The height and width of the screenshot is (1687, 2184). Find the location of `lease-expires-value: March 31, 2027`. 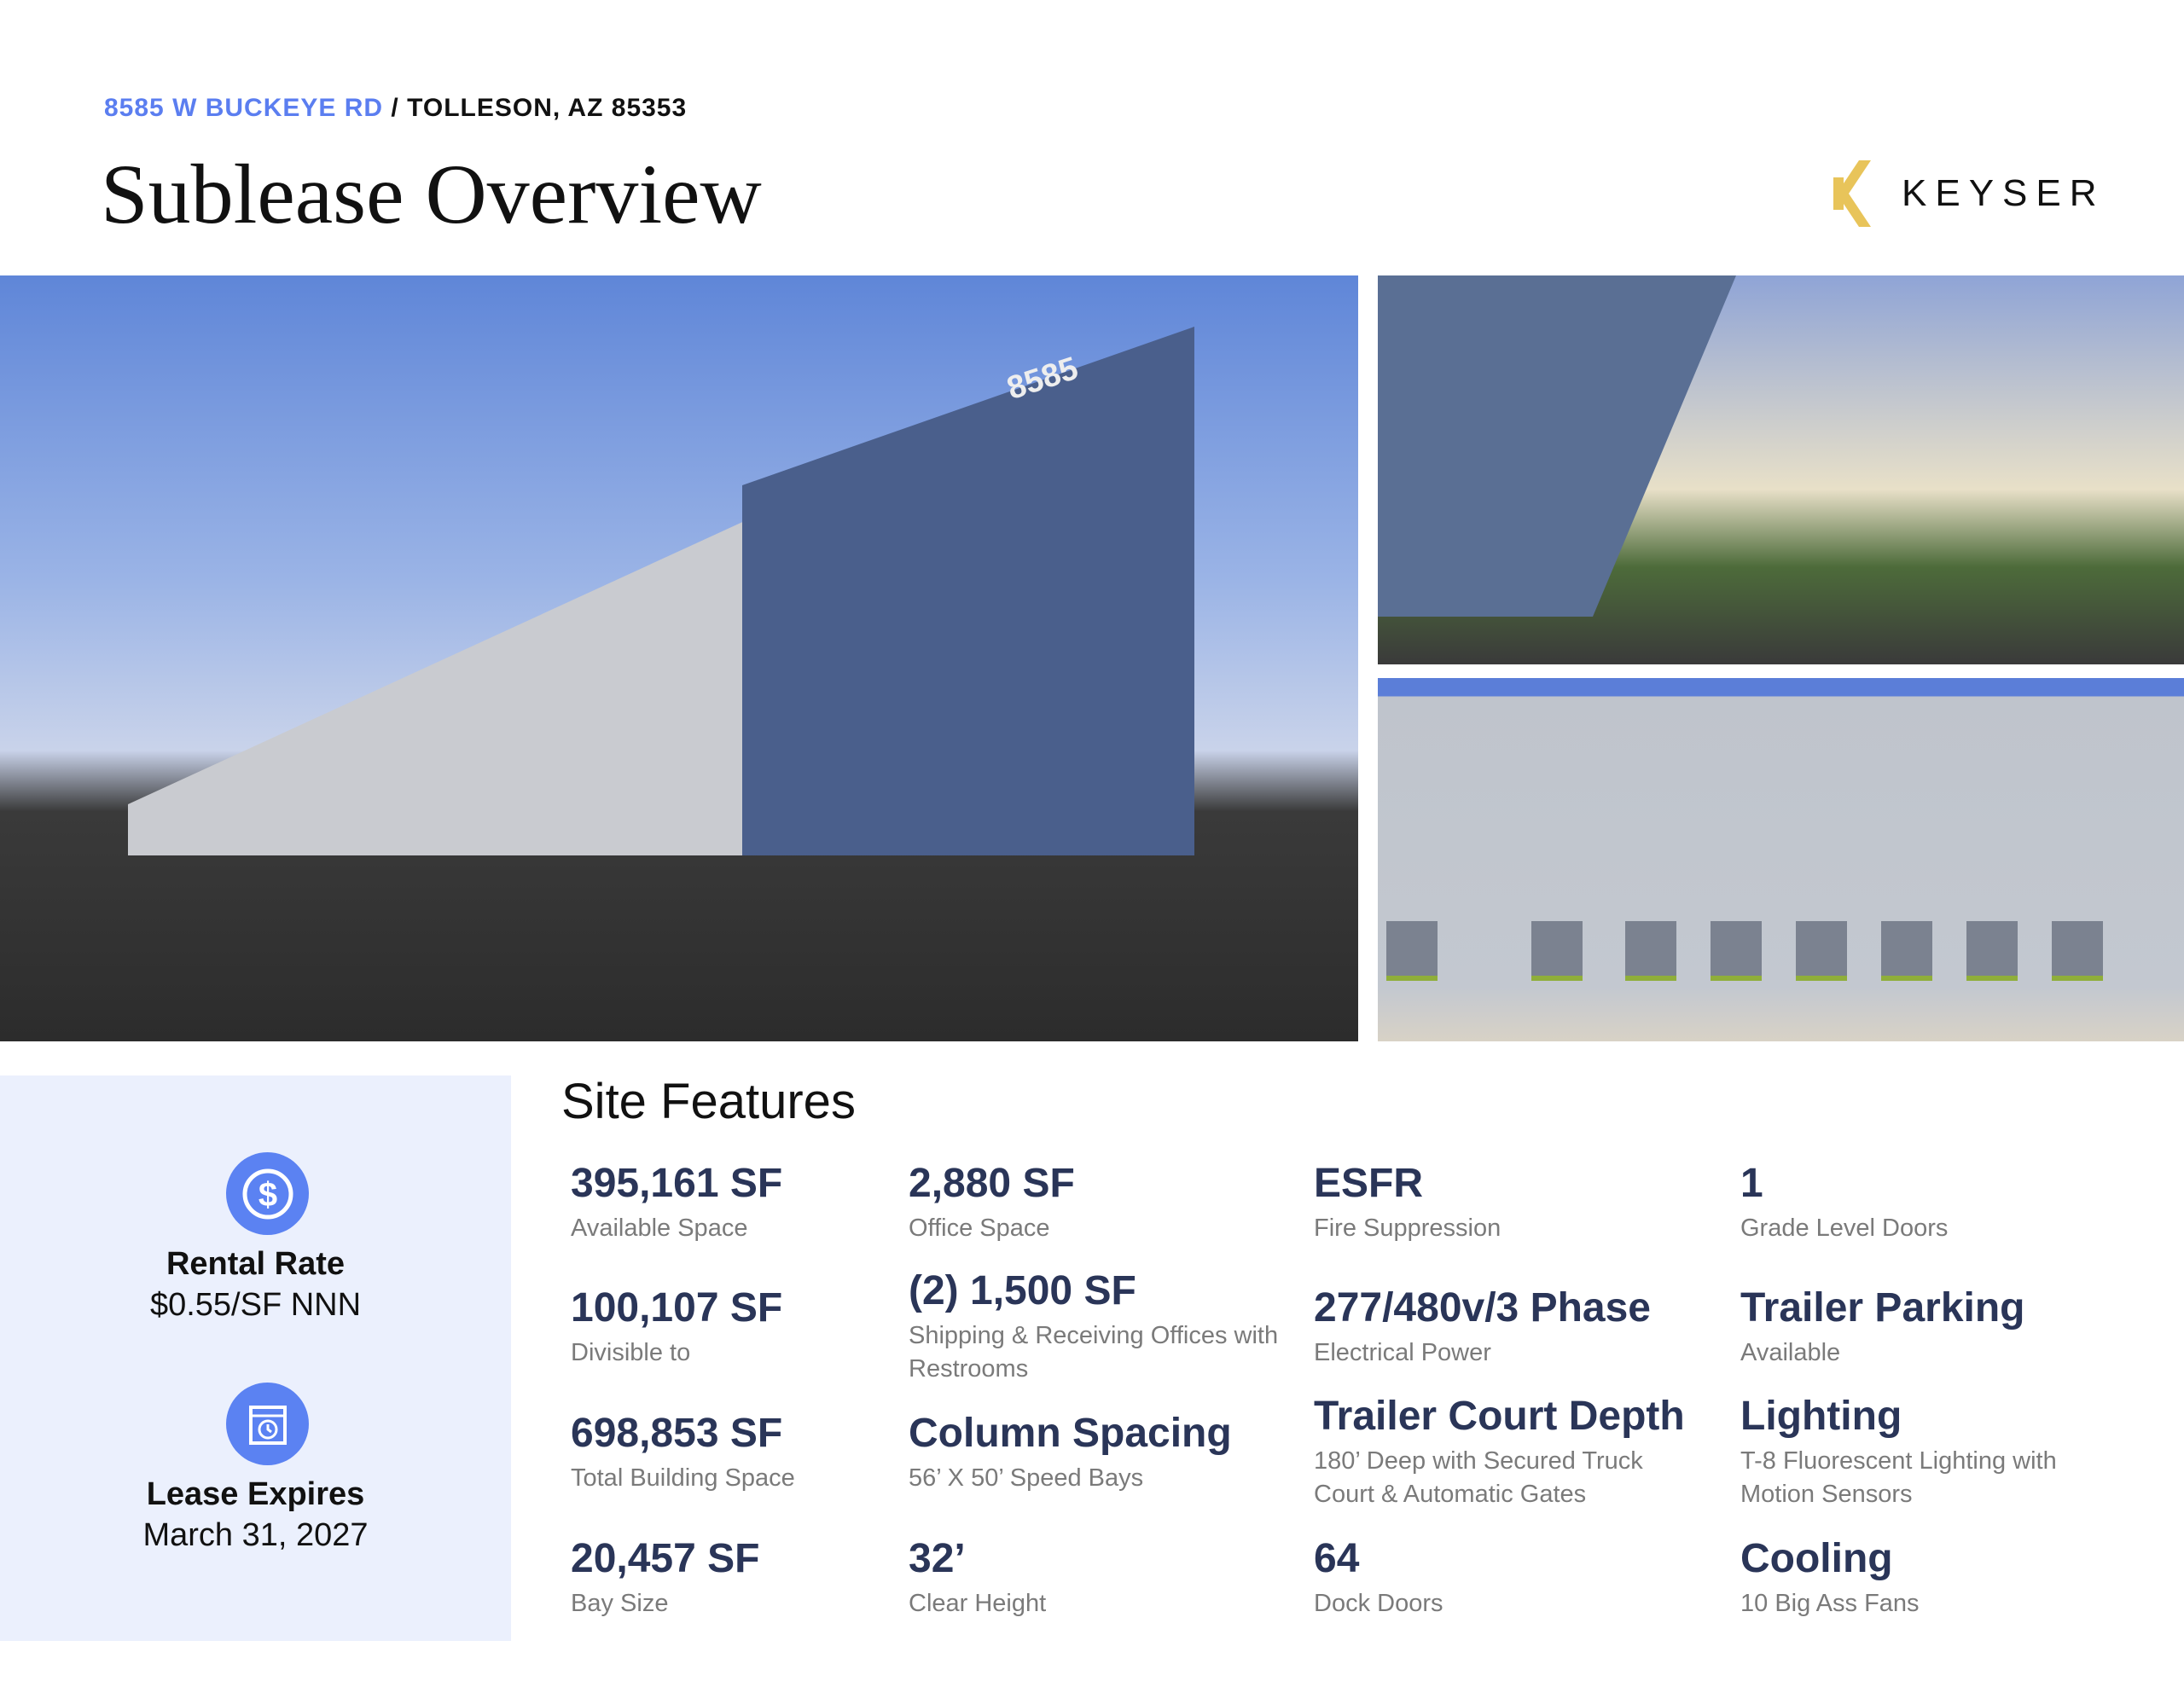

lease-expires-value: March 31, 2027 is located at coordinates (256, 1535).